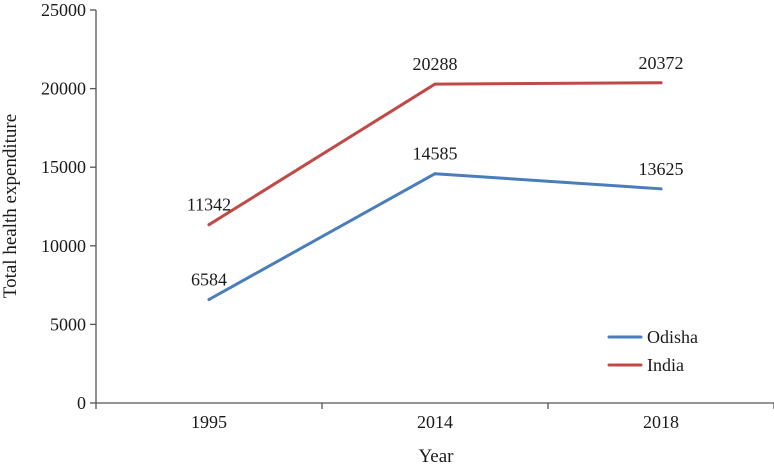  I want to click on legend-label-odisha: Odisha, so click(672, 337).